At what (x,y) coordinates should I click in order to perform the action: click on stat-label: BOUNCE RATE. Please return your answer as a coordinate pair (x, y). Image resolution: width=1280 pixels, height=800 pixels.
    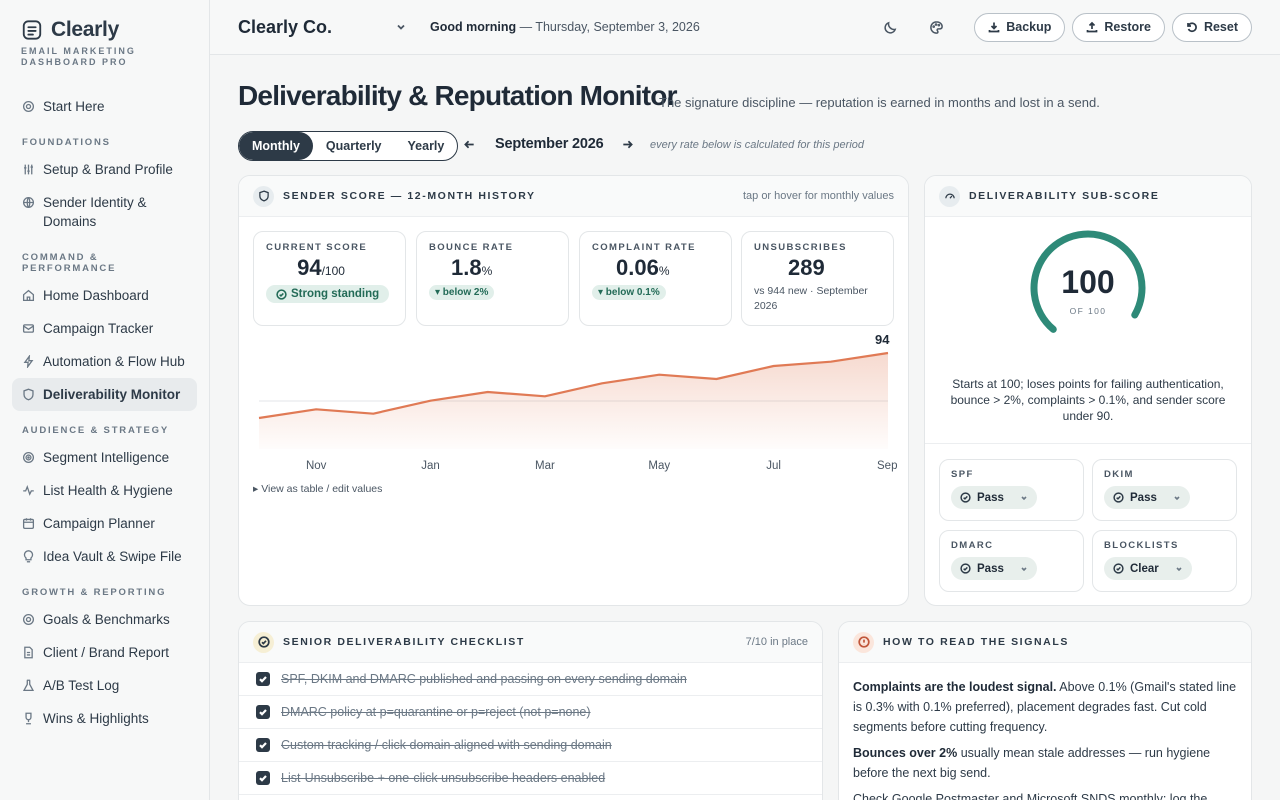
    Looking at the image, I should click on (471, 247).